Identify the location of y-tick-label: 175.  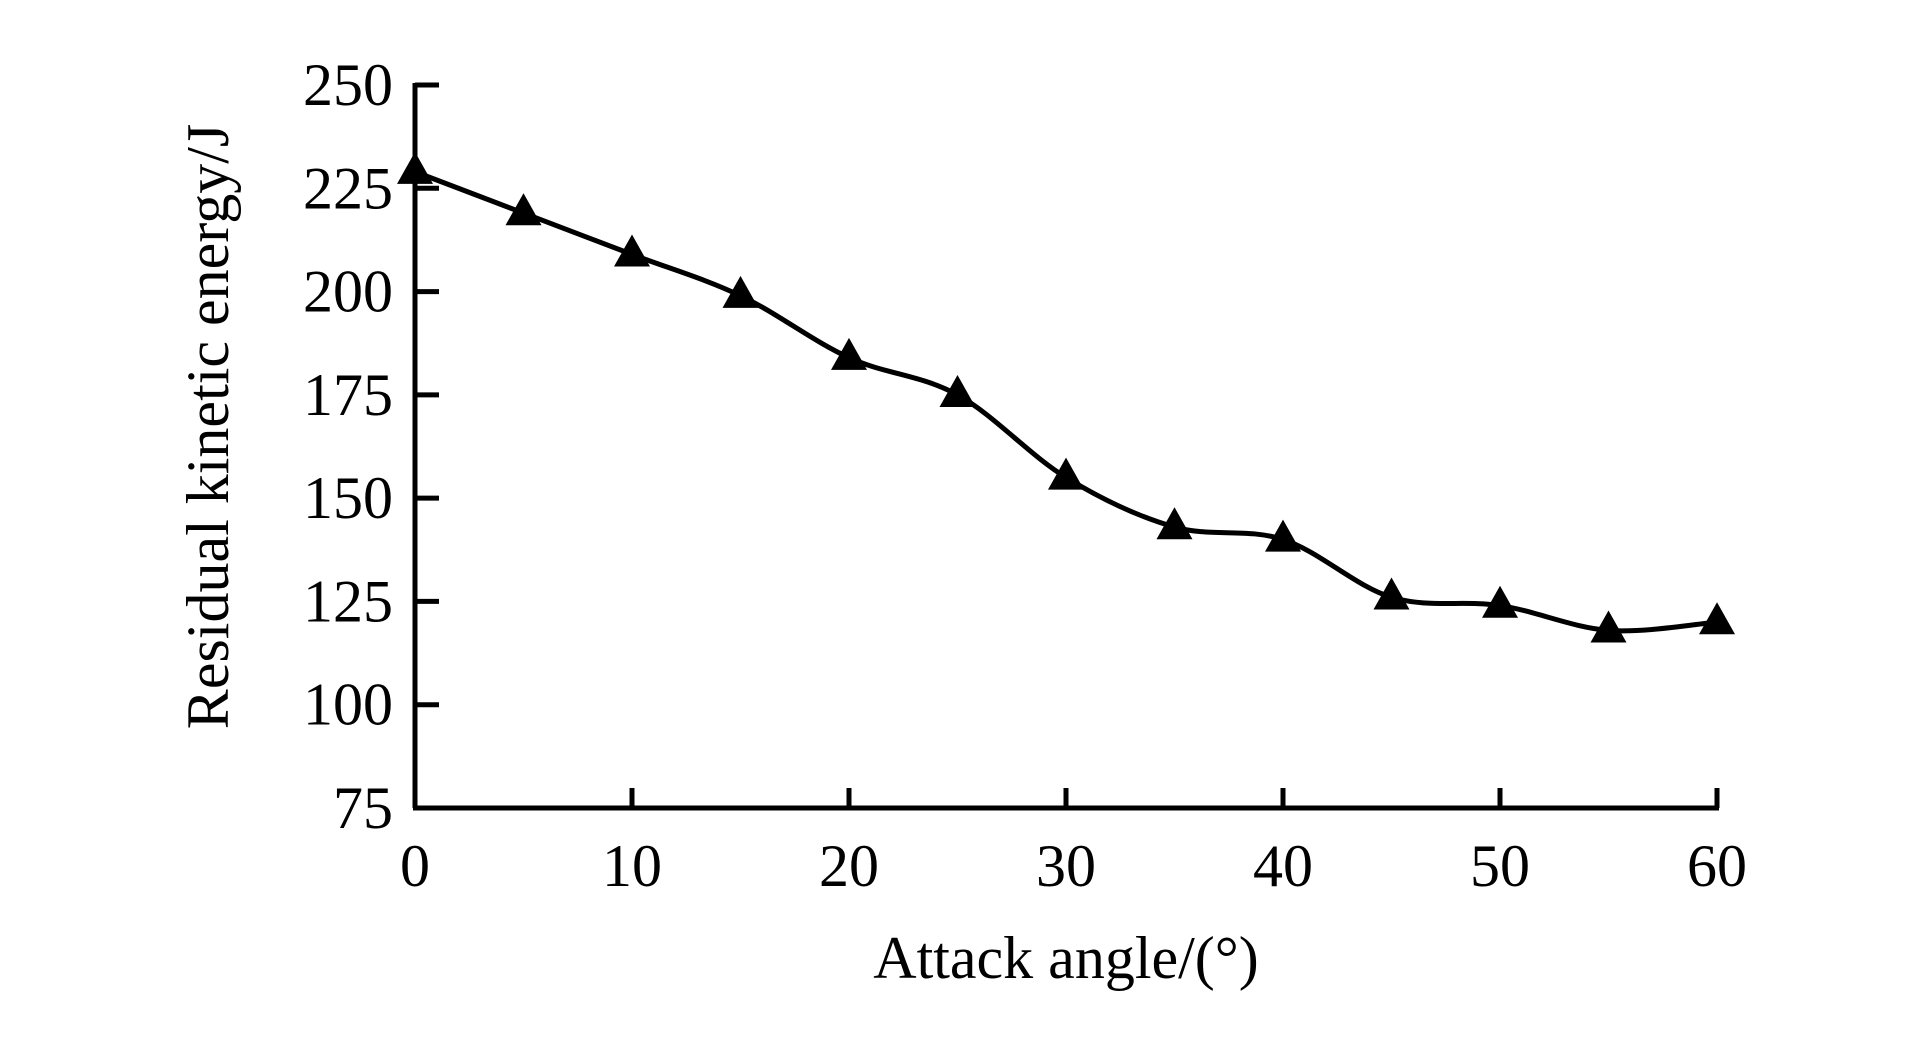
(348, 395).